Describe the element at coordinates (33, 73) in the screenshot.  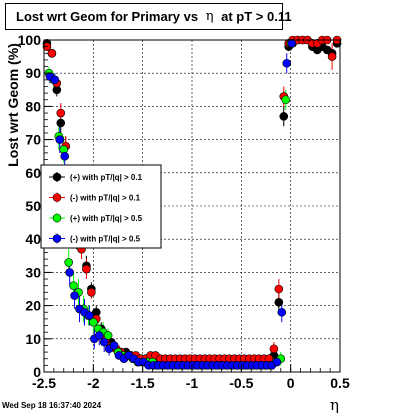
I see `y-tick-label: 90` at that location.